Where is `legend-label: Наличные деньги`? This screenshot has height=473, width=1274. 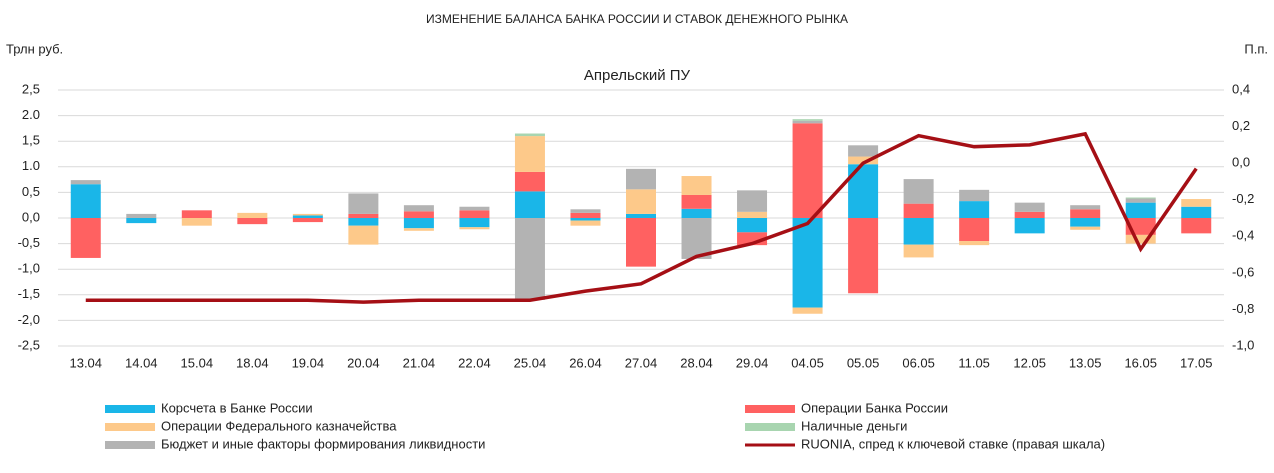 legend-label: Наличные деньги is located at coordinates (854, 425).